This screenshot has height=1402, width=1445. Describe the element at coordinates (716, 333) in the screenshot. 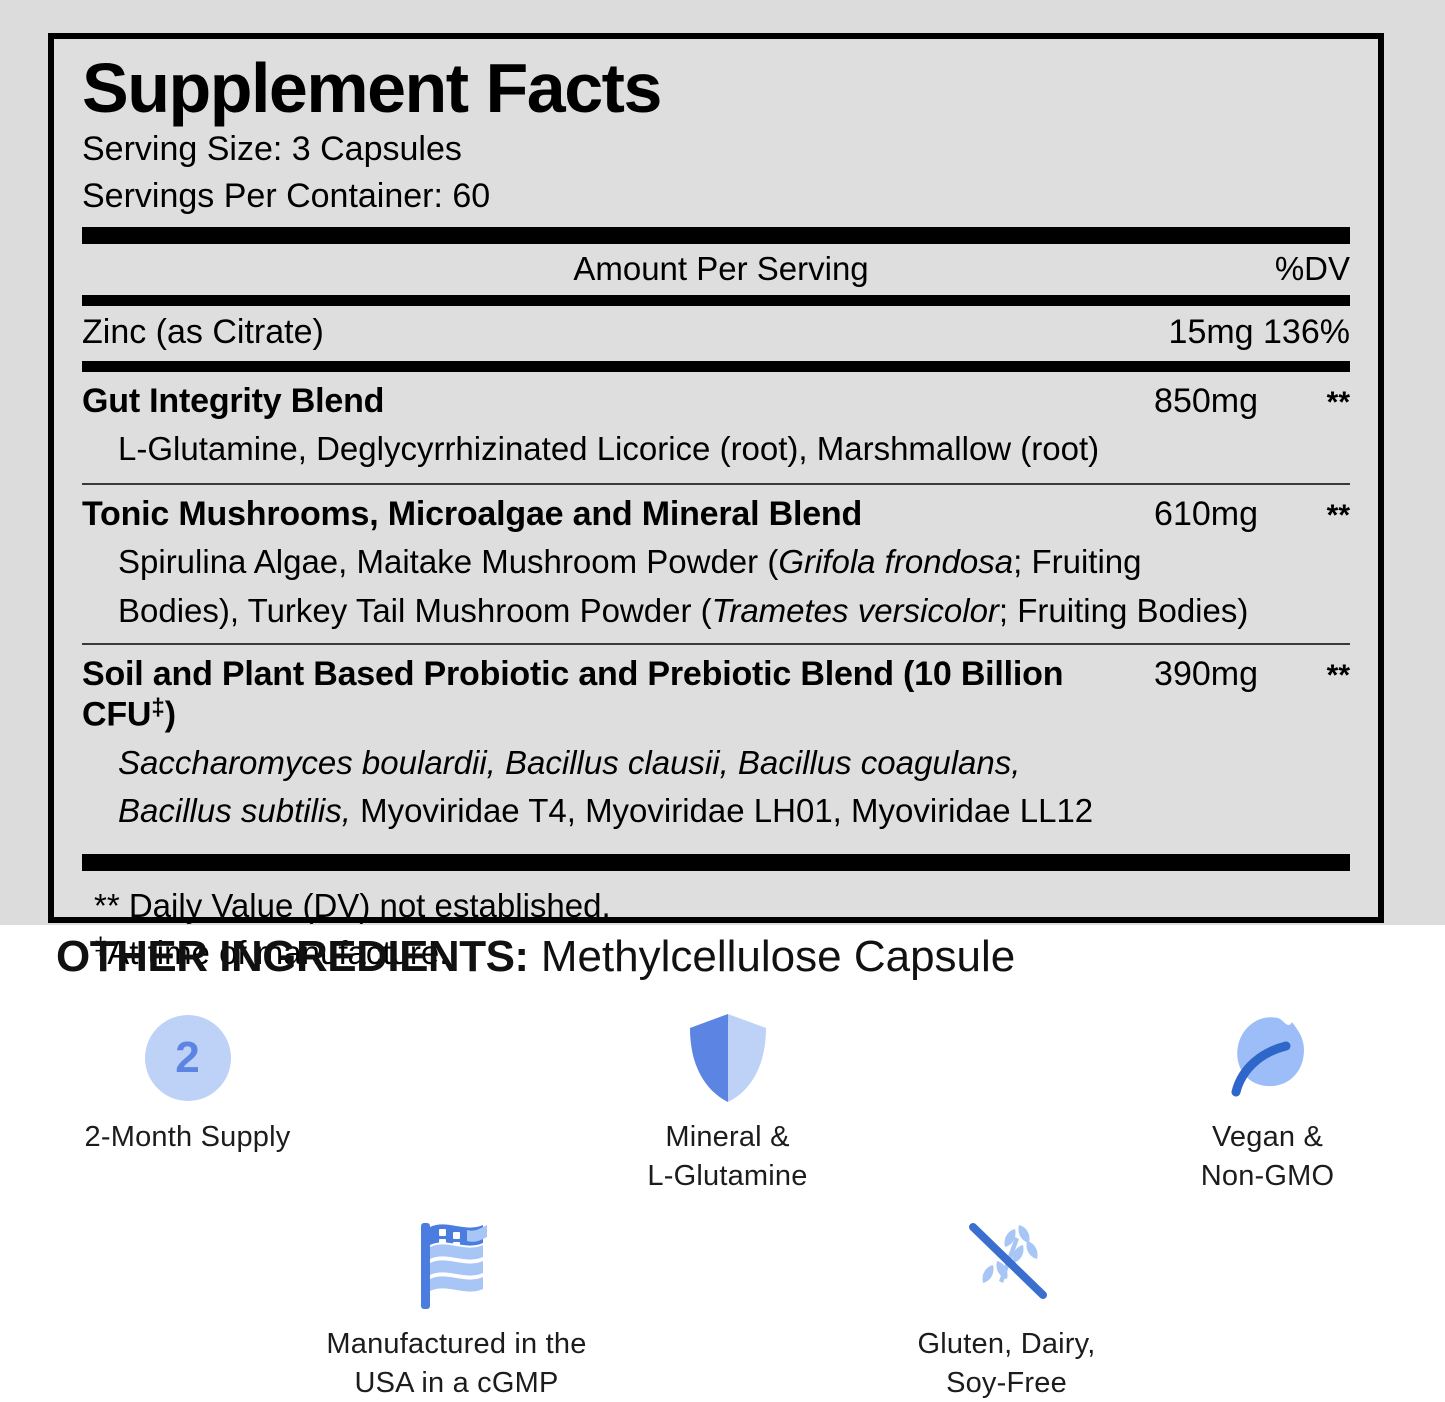

I see `table-row-zinc: Zinc (as Citrate) 15mg 136%` at that location.